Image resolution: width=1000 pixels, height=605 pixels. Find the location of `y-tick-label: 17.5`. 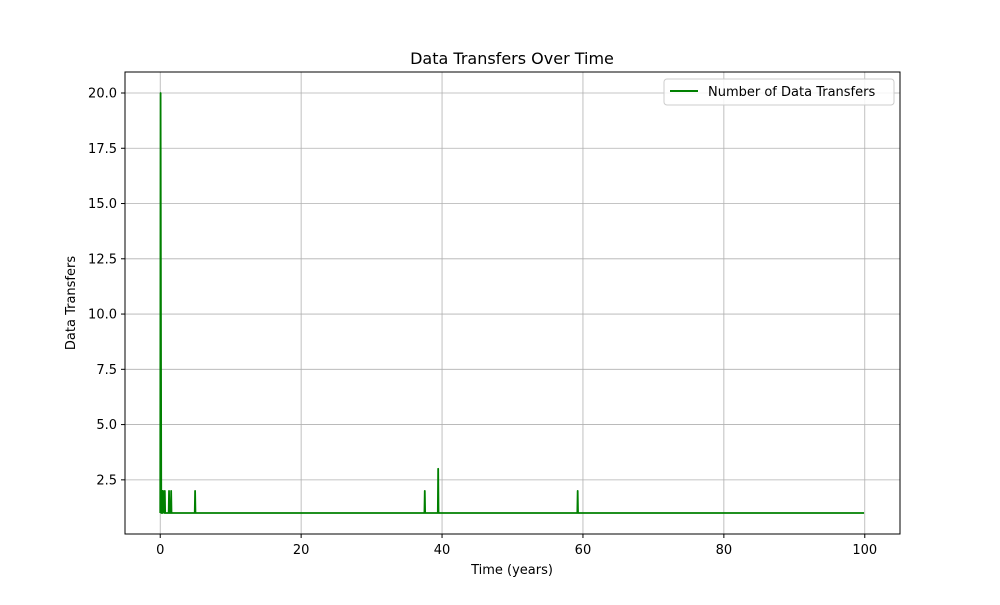

y-tick-label: 17.5 is located at coordinates (102, 149).